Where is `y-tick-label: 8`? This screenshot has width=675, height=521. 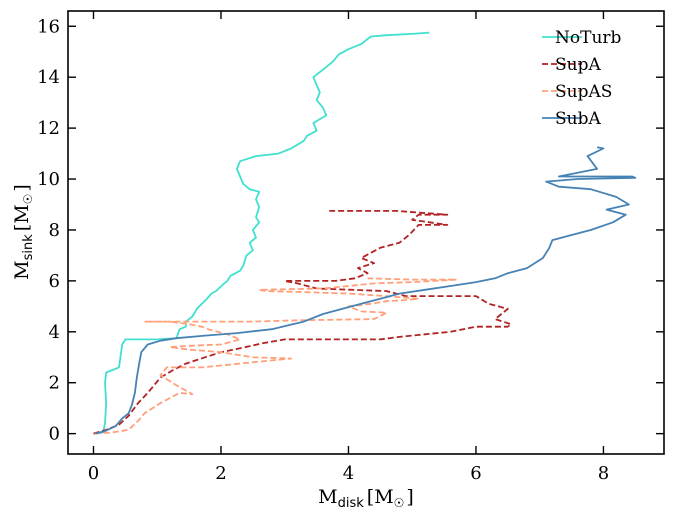 y-tick-label: 8 is located at coordinates (54, 230).